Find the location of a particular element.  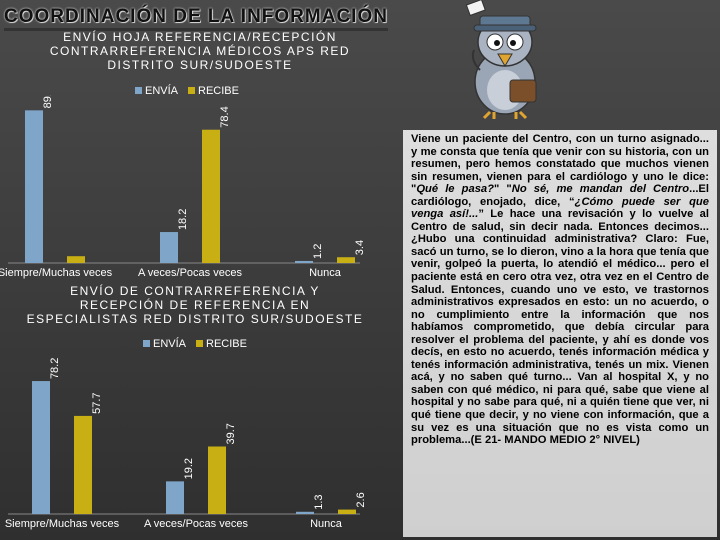

chart2-title-line: ENVÍO DE CONTRARREFERENCIA Y is located at coordinates (195, 291).